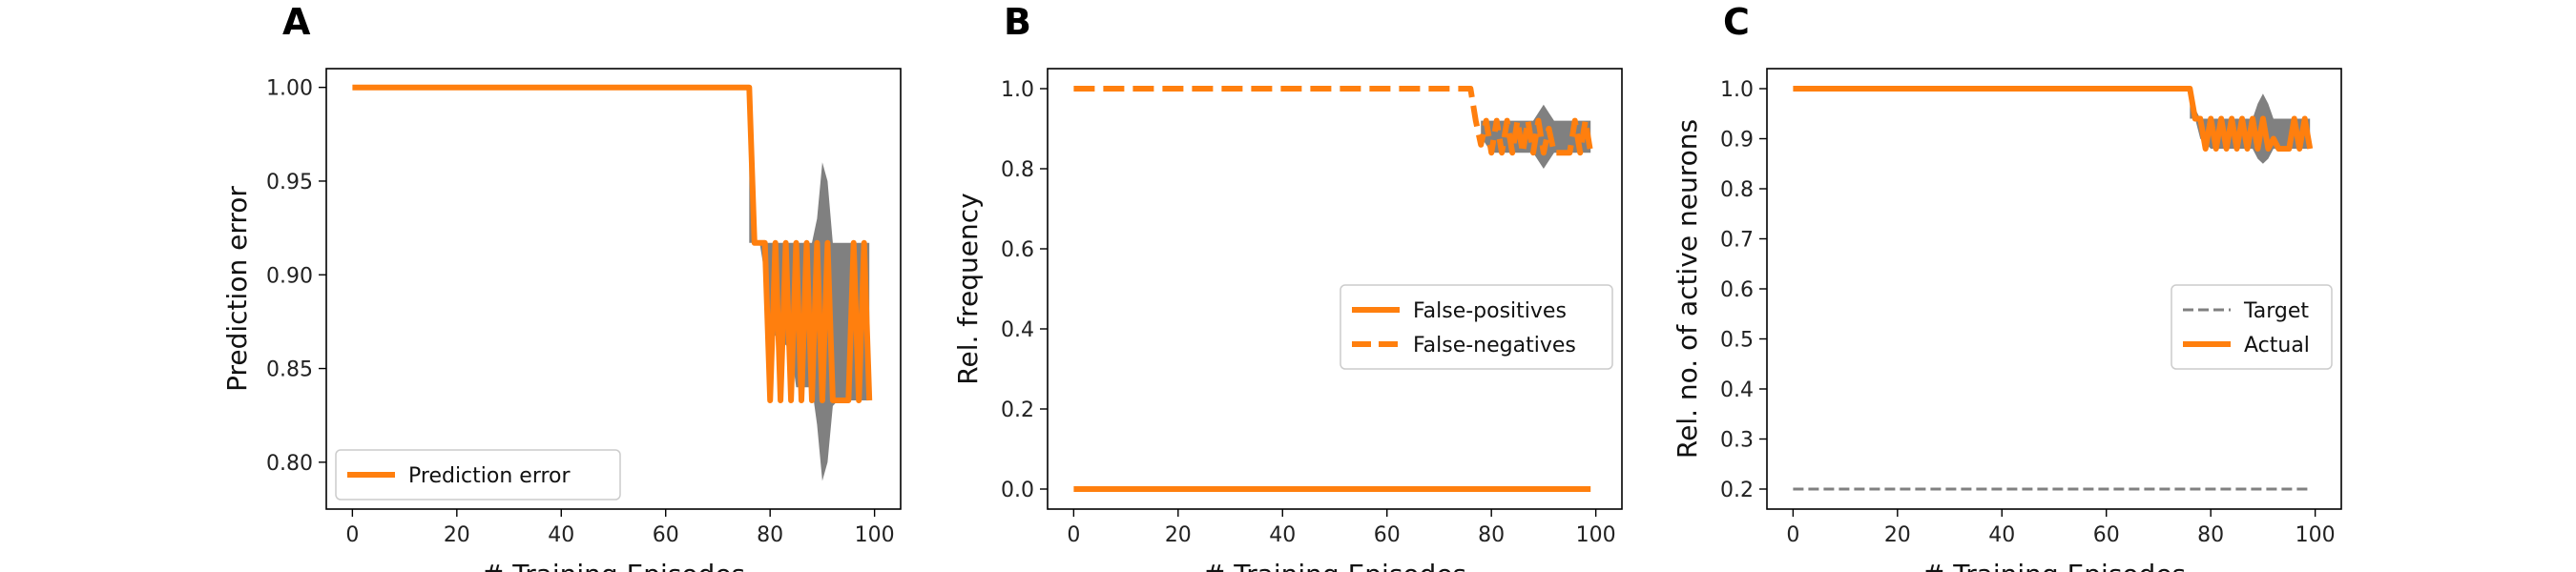 The image size is (2576, 572). What do you see at coordinates (2053, 119) in the screenshot?
I see `series-line-actual` at bounding box center [2053, 119].